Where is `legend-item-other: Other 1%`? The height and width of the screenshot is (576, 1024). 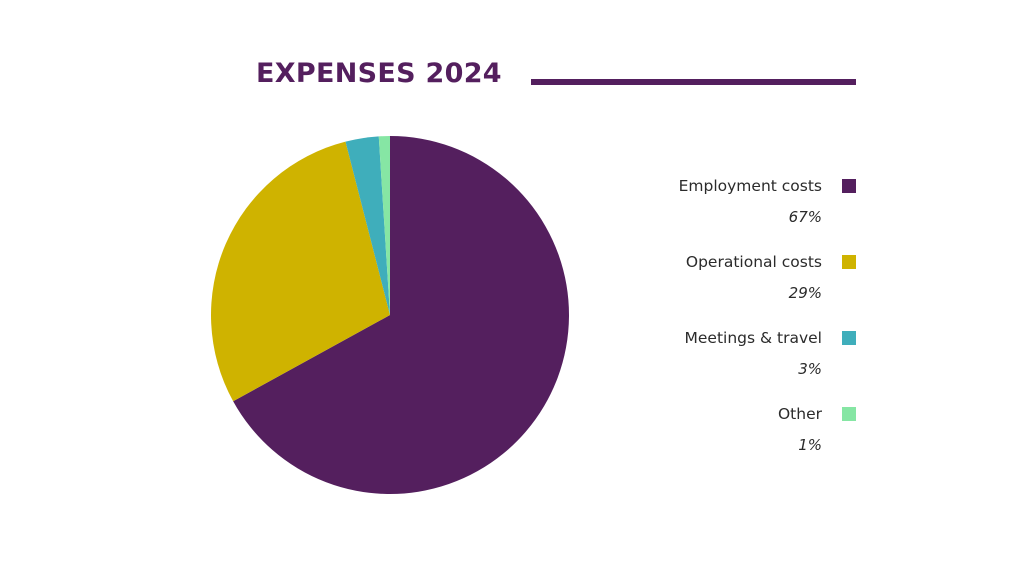
legend-item-other: Other 1% is located at coordinates (726, 442).